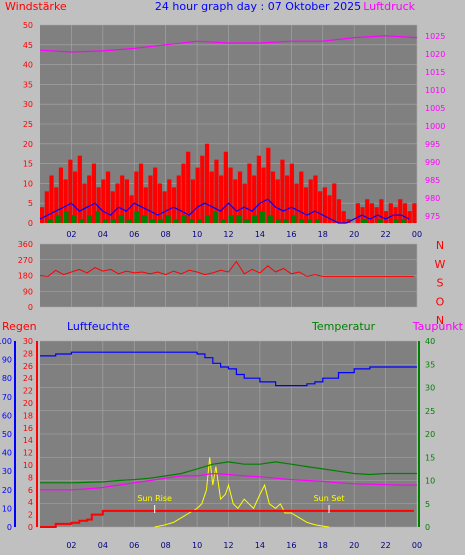 Image resolution: width=465 pixels, height=555 pixels. I want to click on humidity-y-axis: 0 10 20 30 40 50 60 70 80 90 100, so click(8, 434).